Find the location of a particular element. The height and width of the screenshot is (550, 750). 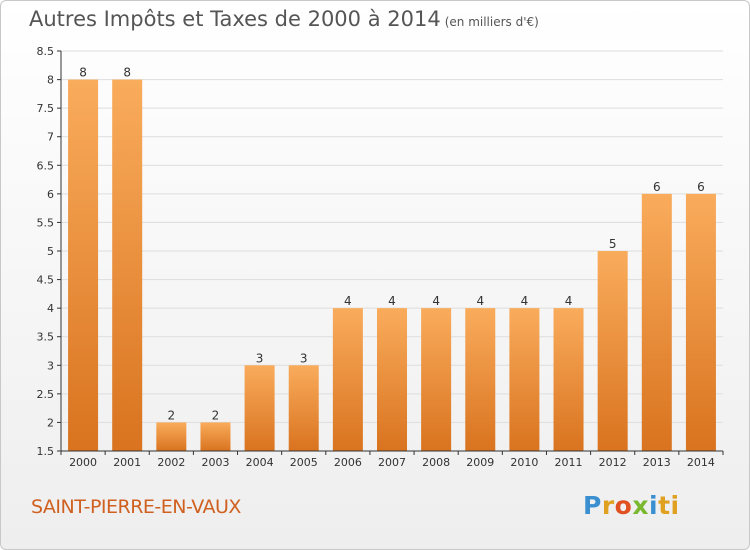

unit-text: (en milliers d'€) is located at coordinates (491, 22).